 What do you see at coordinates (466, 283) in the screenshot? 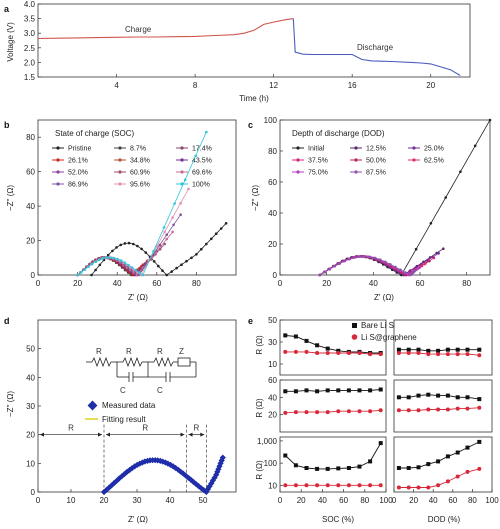
I see `panel-c-x-tick-label: 80` at bounding box center [466, 283].